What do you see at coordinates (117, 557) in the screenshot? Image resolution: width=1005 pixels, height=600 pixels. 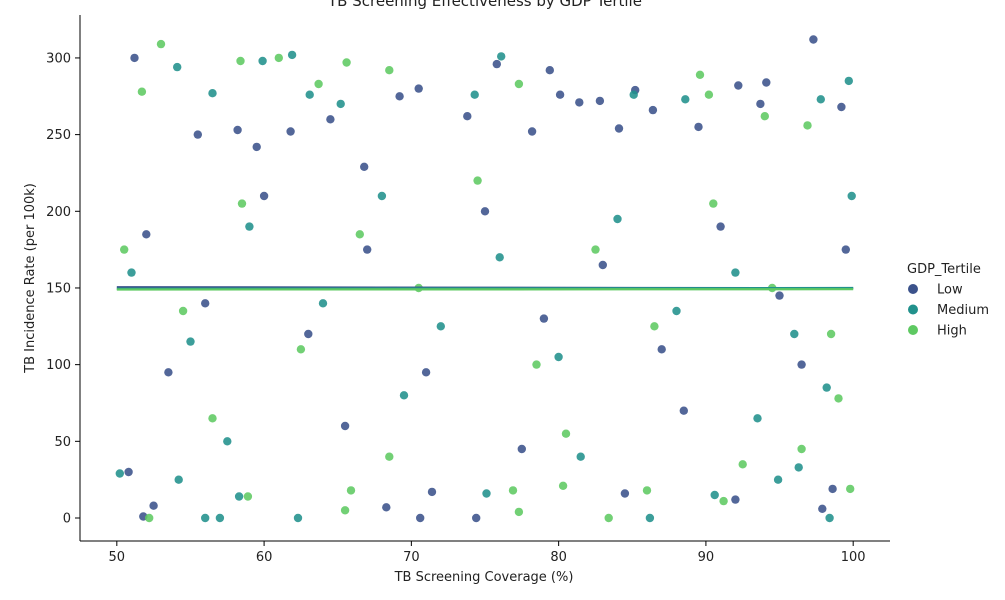 I see `x-tick-label-50: 50` at bounding box center [117, 557].